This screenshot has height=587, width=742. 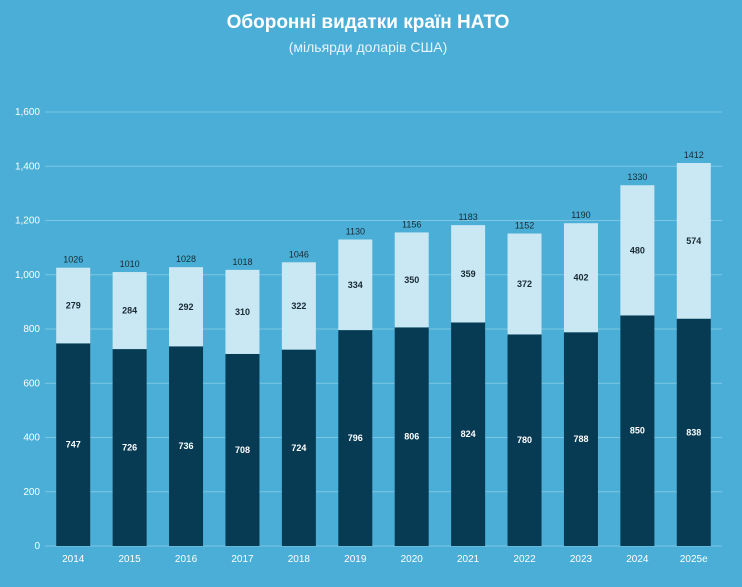 I want to click on bar-total-label: 1018, so click(x=242, y=262).